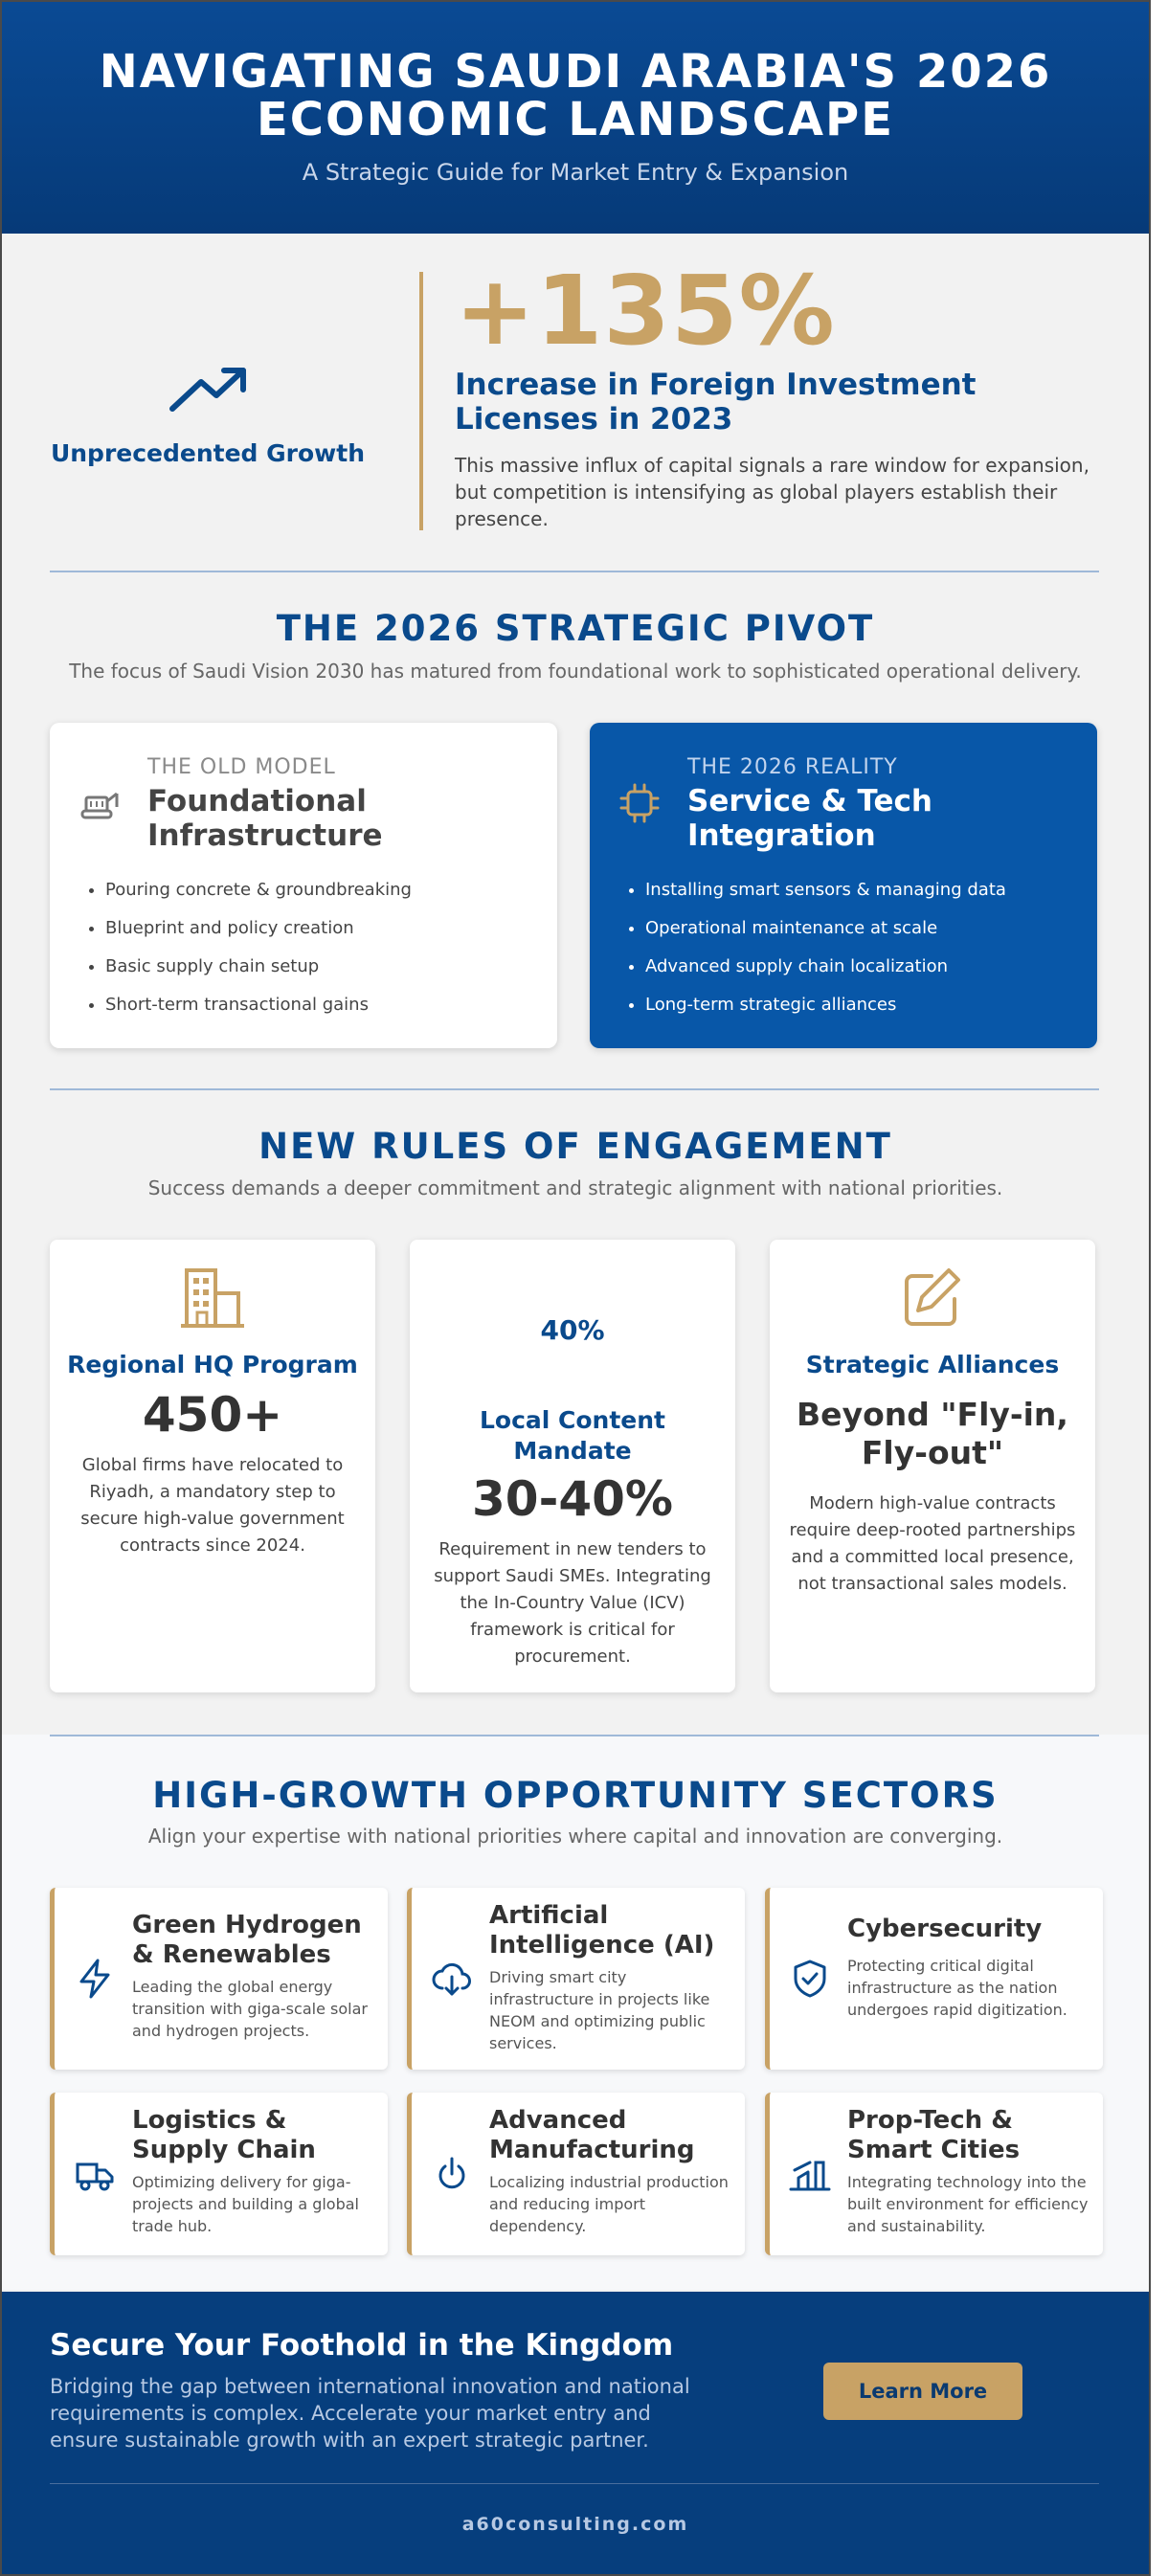 Image resolution: width=1168 pixels, height=2576 pixels. I want to click on rule-card-title: Strategic Alliances, so click(933, 1365).